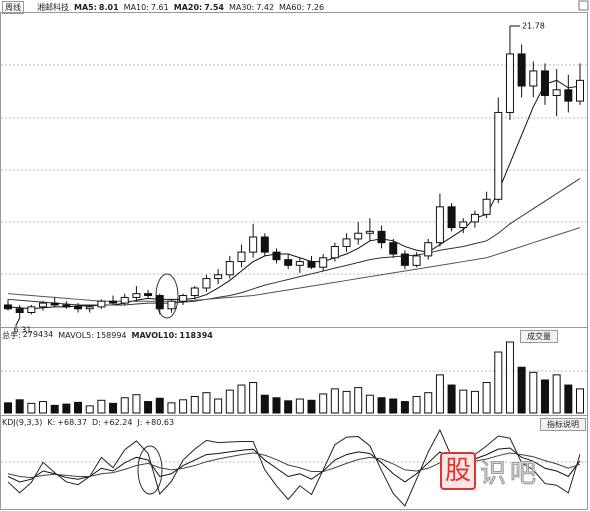  I want to click on ma-readout: MA5: 8.01, so click(96, 7).